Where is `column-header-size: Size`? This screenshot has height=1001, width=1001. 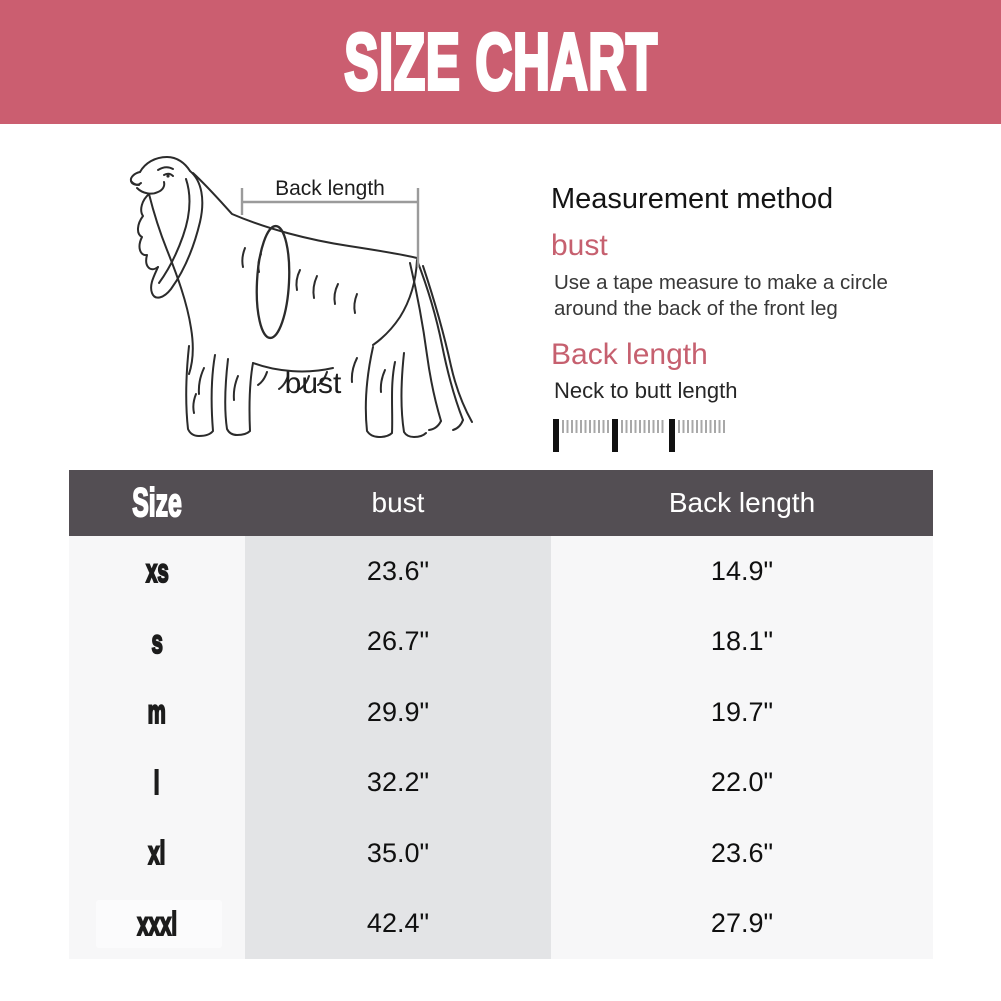 column-header-size: Size is located at coordinates (157, 503).